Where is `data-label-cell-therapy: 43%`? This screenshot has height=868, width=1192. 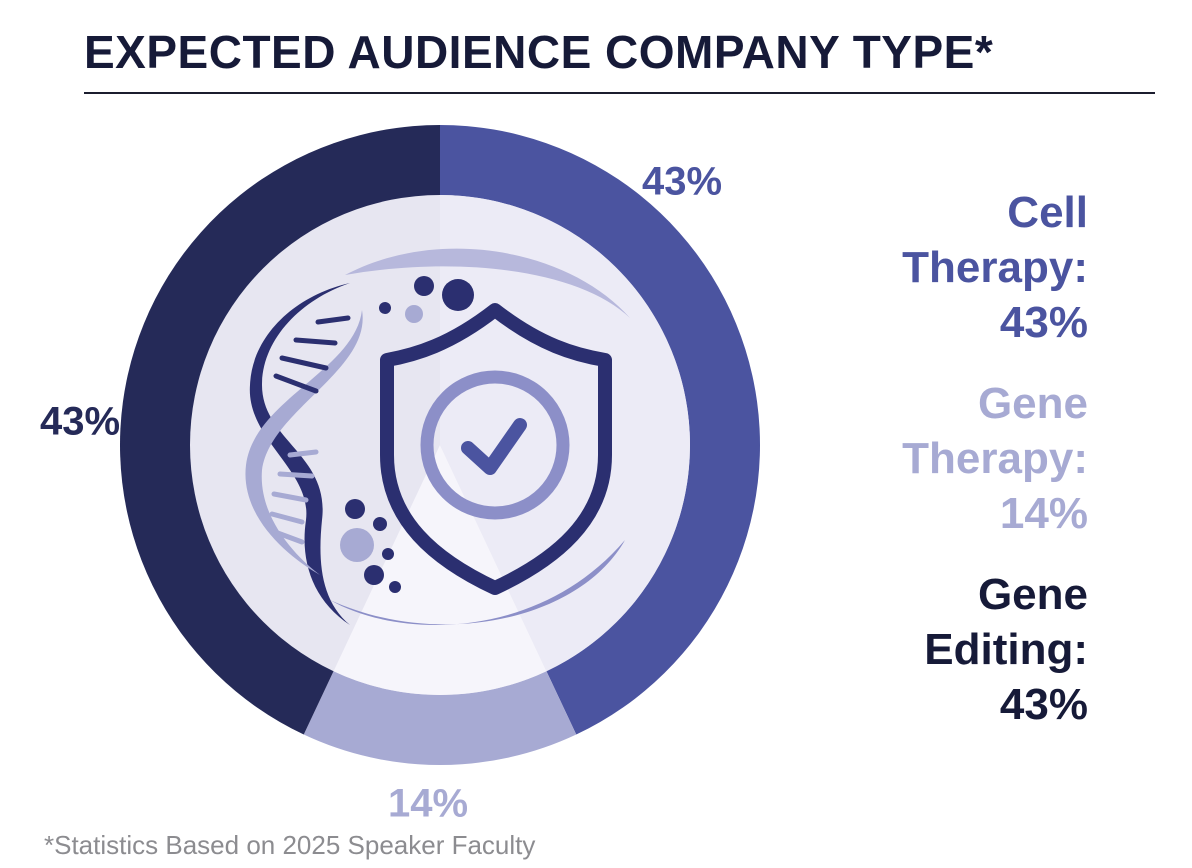
data-label-cell-therapy: 43% is located at coordinates (682, 182).